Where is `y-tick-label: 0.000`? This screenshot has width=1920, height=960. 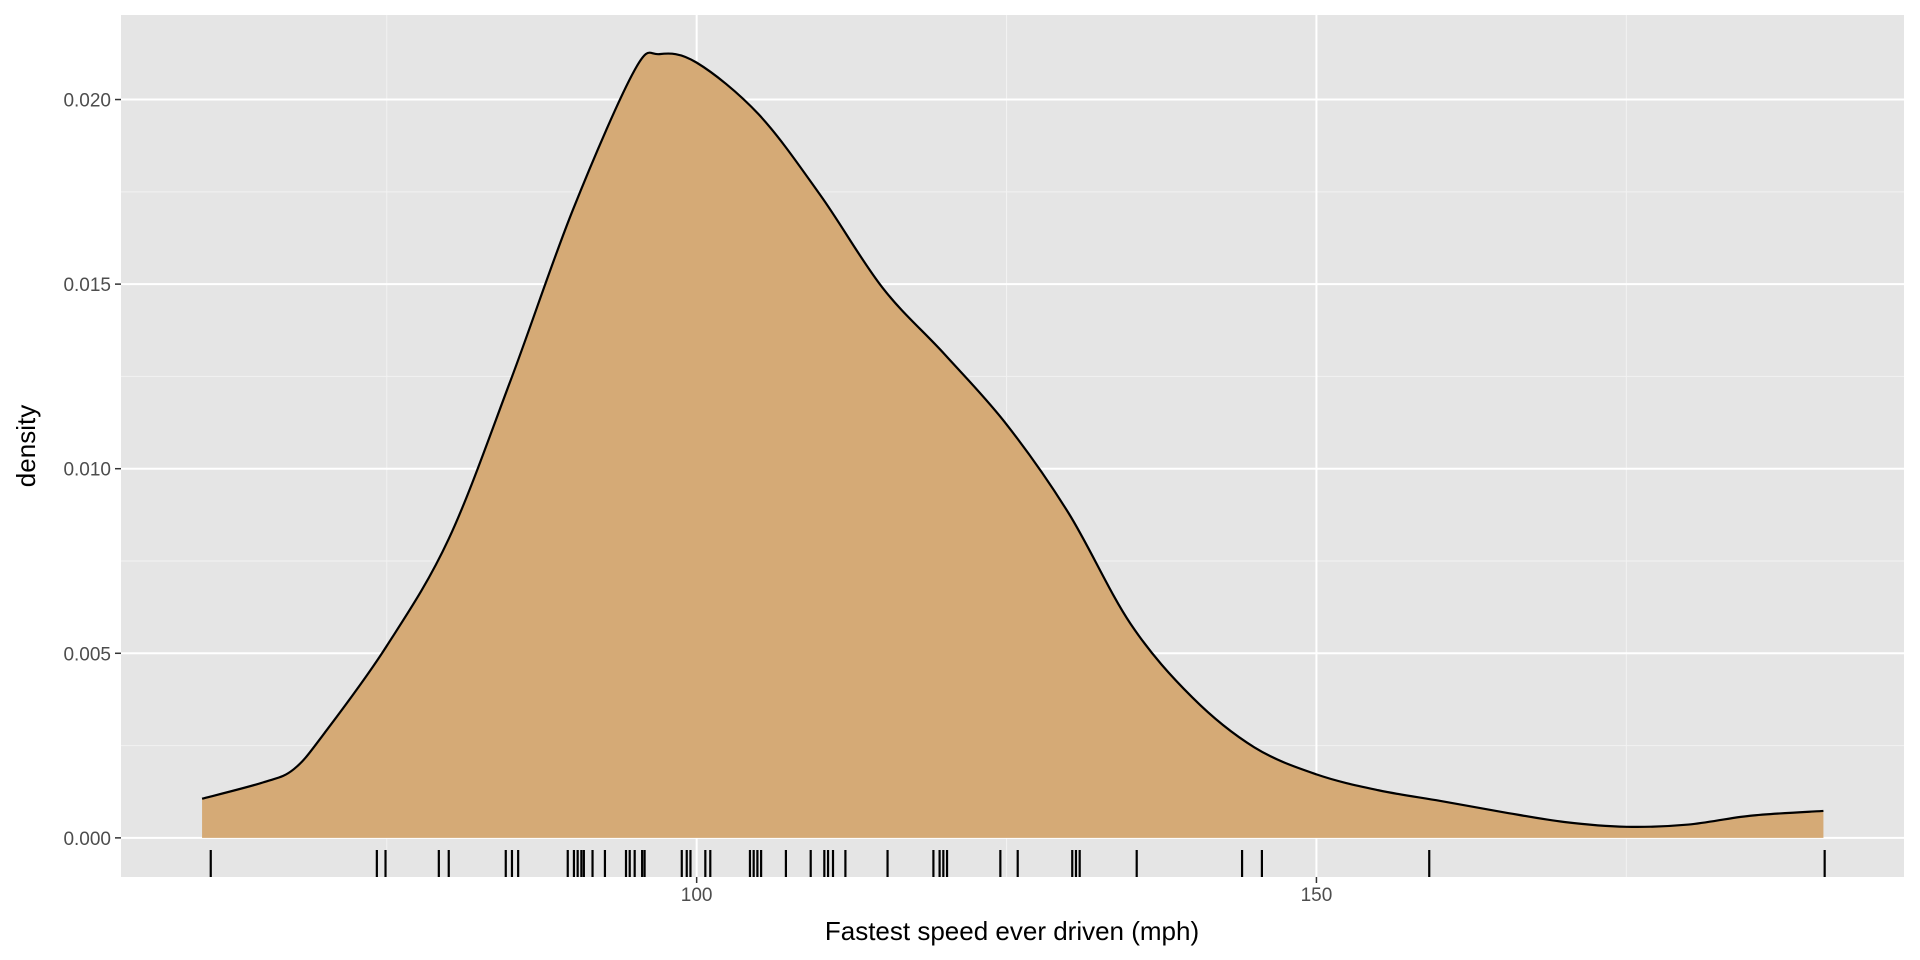 y-tick-label: 0.000 is located at coordinates (87, 839).